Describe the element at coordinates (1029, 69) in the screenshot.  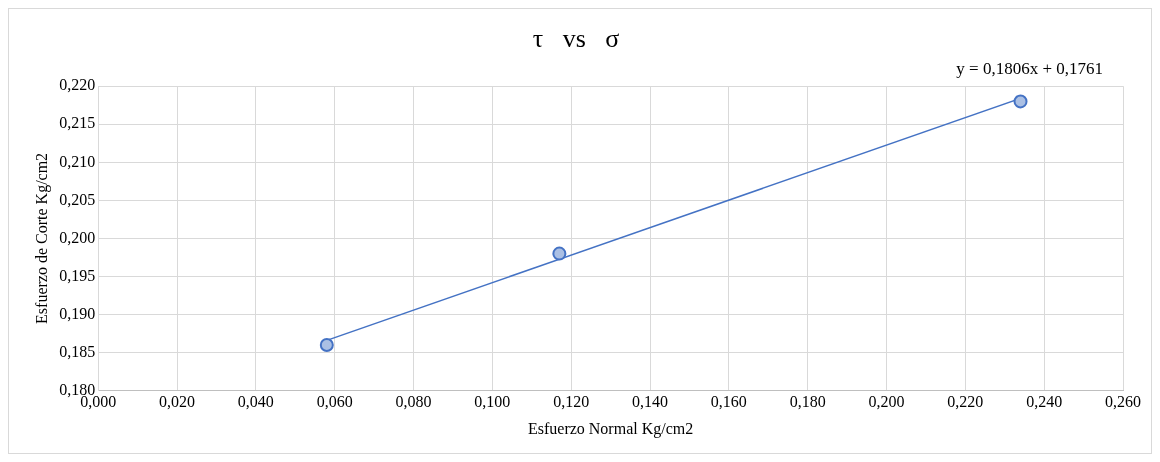
I see `text: y = 0,1806x + 0,1761` at that location.